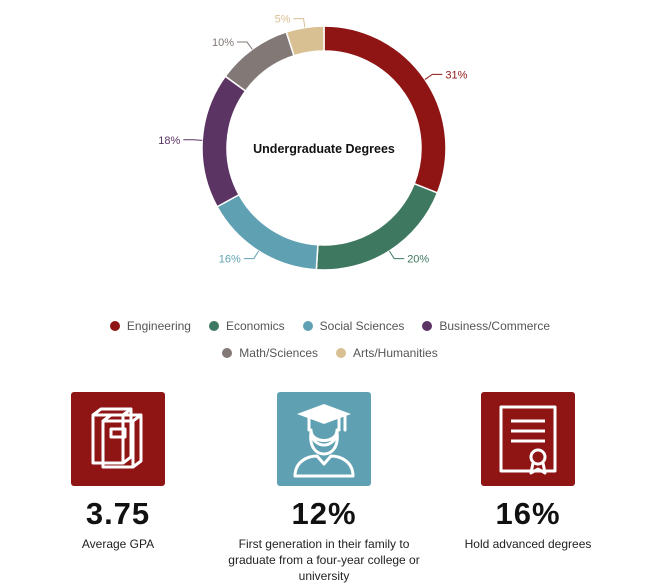 This screenshot has height=584, width=660. What do you see at coordinates (158, 326) in the screenshot?
I see `legend-label: Engineering` at bounding box center [158, 326].